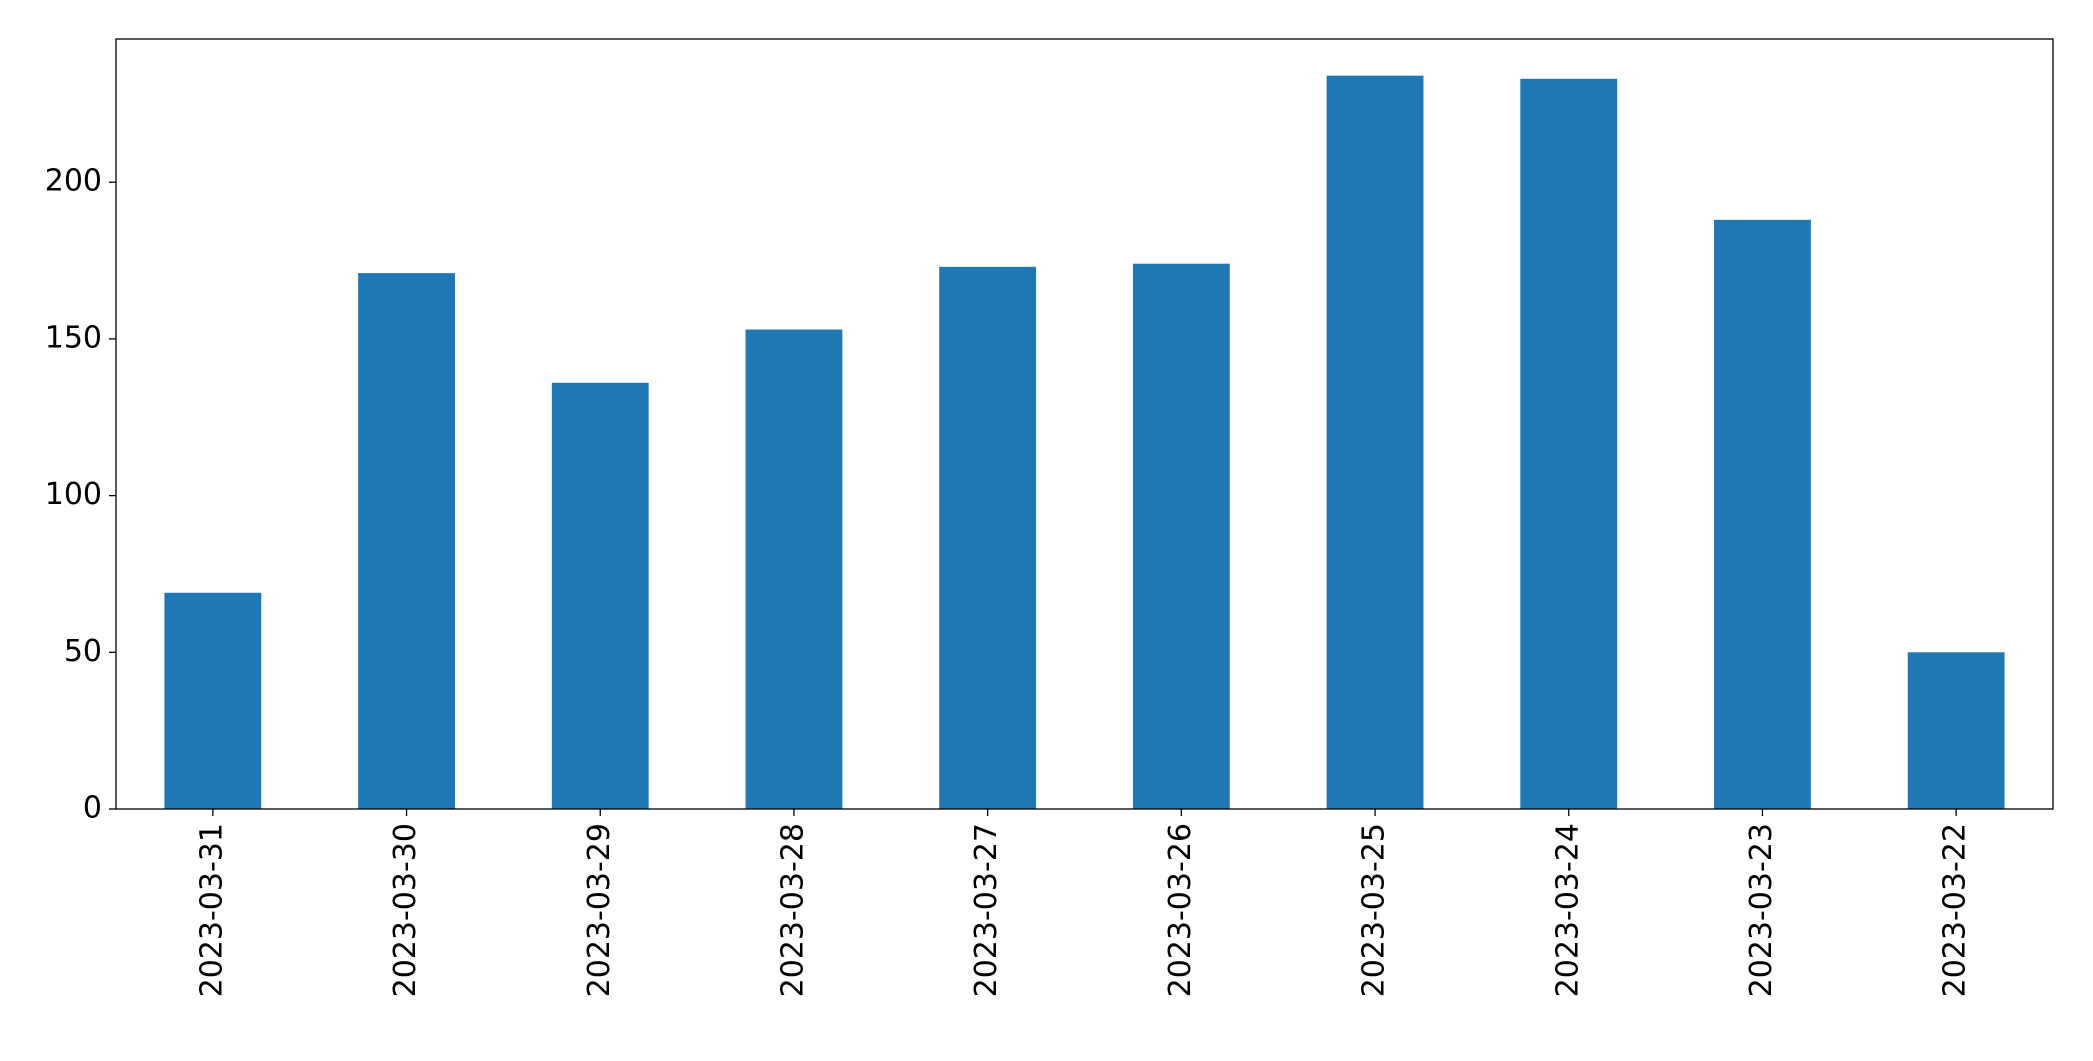 This screenshot has width=2093, height=1061. What do you see at coordinates (1374, 910) in the screenshot?
I see `x-tick-label: 2023-03-25` at bounding box center [1374, 910].